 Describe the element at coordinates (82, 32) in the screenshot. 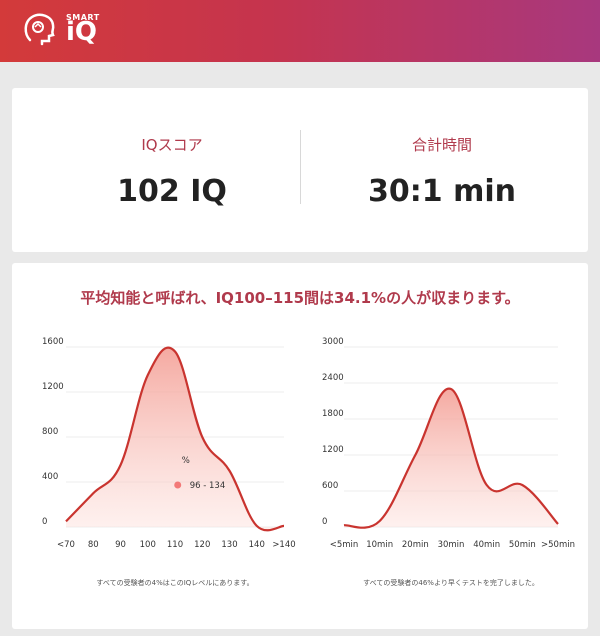

I see `brand-large: iQ` at that location.